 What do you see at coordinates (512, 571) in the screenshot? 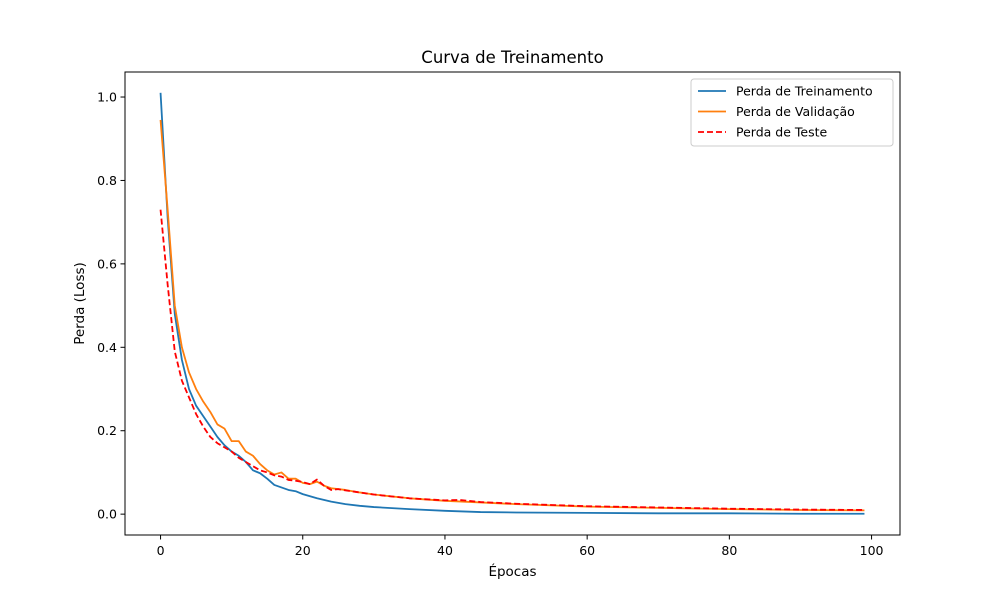
I see `x-axis-label: Épocas` at bounding box center [512, 571].